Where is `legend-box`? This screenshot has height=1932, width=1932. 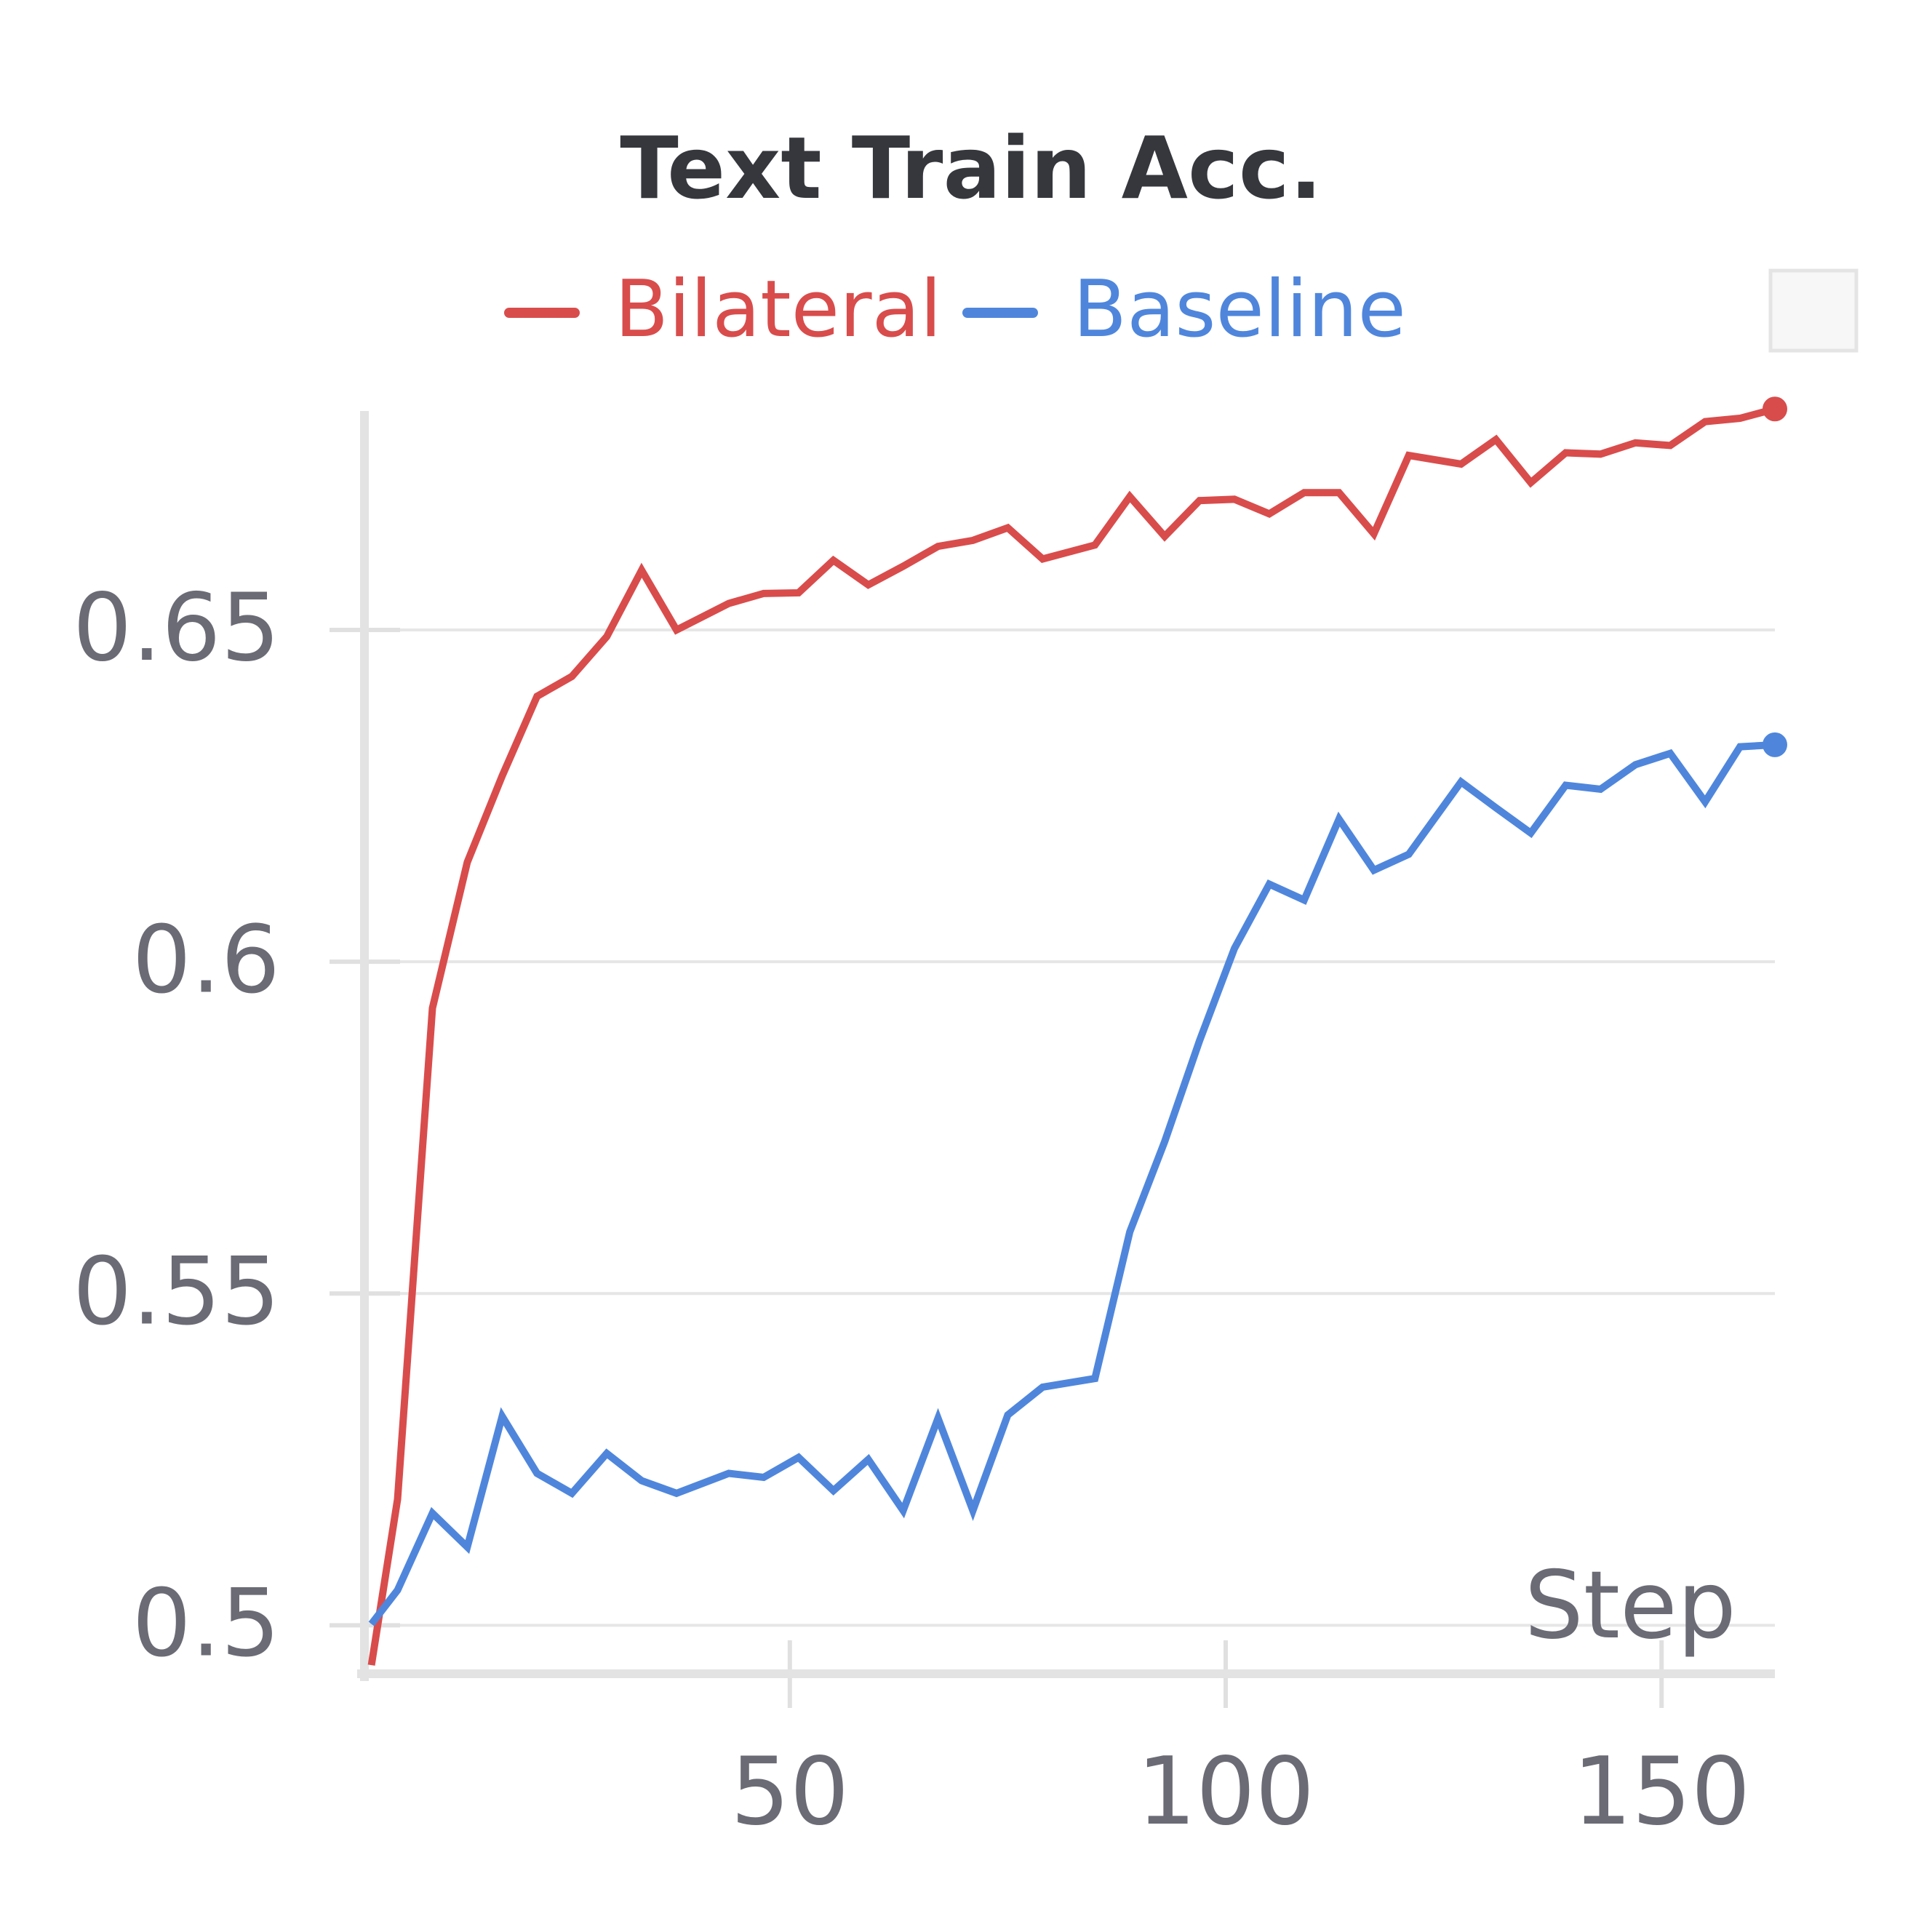
legend-box is located at coordinates (1814, 311).